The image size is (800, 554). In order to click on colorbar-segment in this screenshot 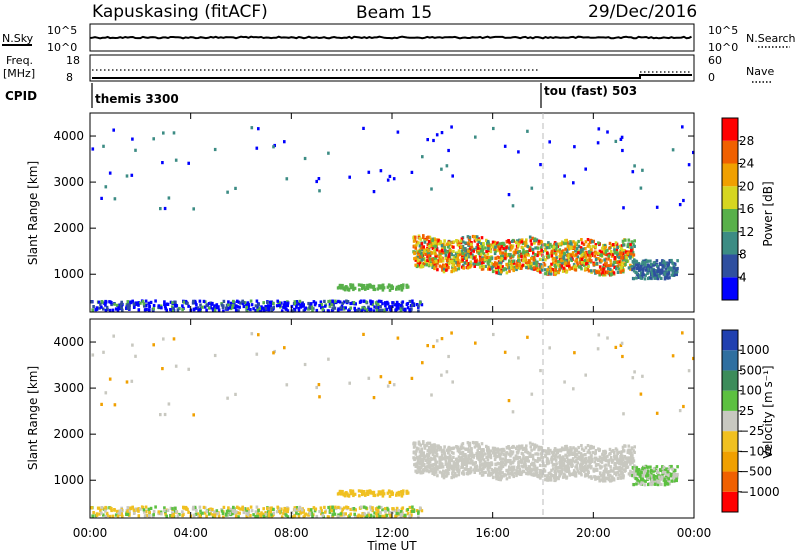, I will do `click(730, 441)`.